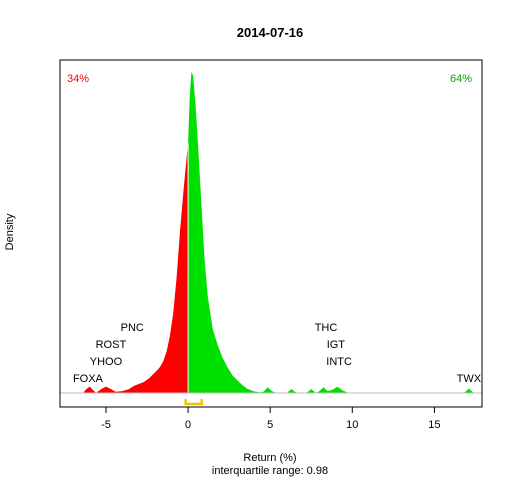 This screenshot has width=512, height=480. I want to click on outlier-label: YHOO, so click(106, 362).